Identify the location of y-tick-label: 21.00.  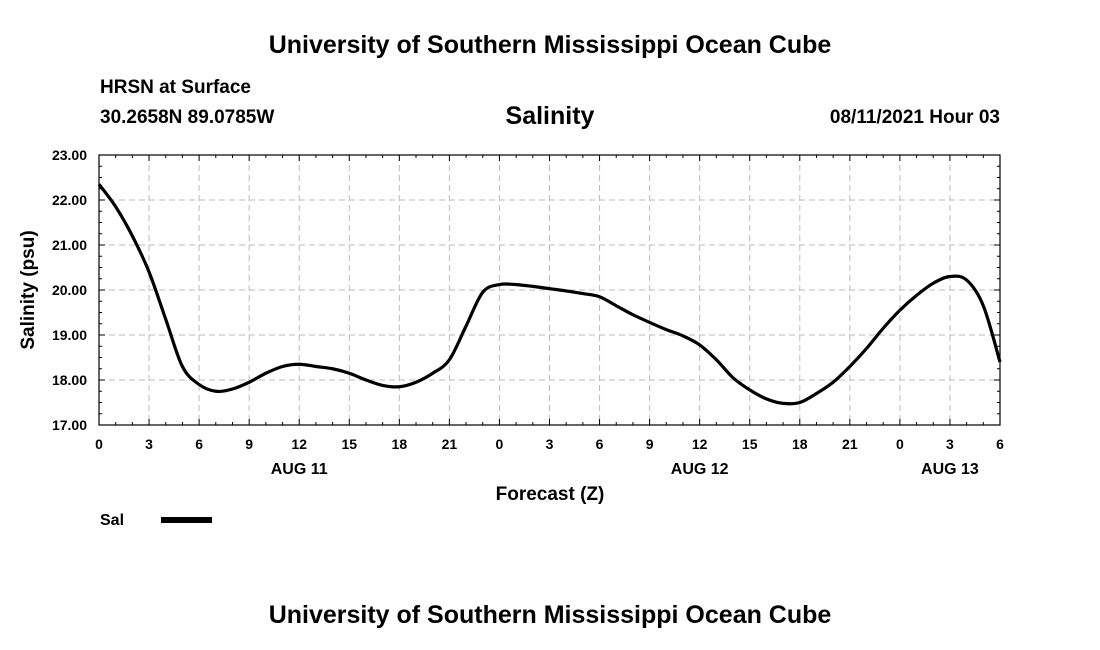
(69, 245).